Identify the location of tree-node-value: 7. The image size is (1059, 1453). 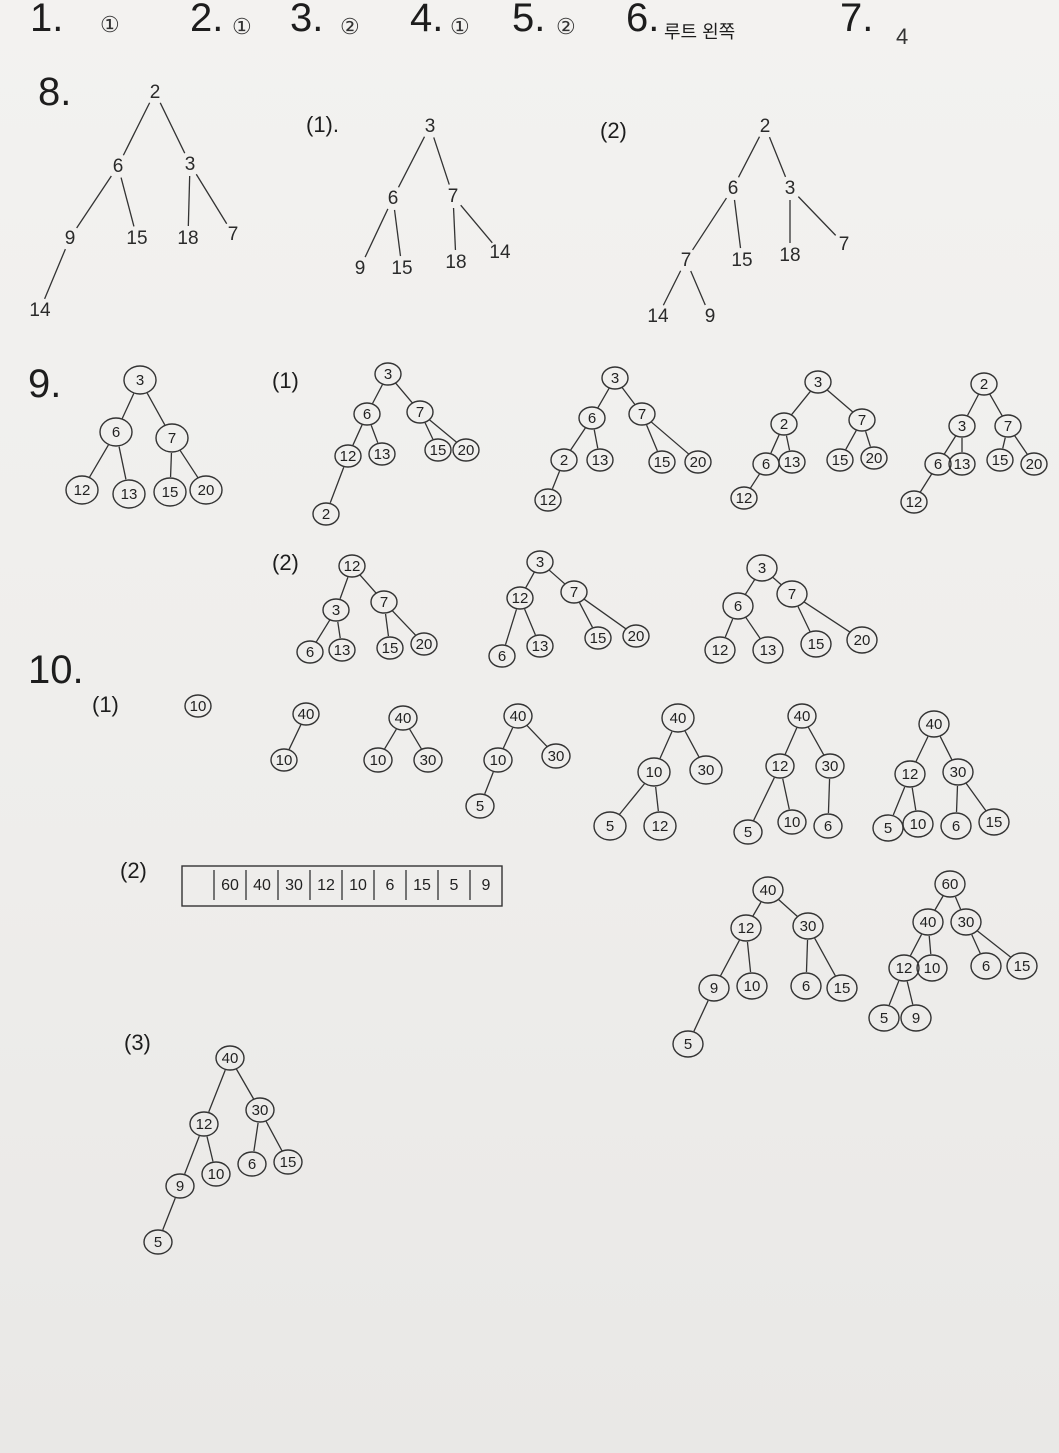
(792, 594).